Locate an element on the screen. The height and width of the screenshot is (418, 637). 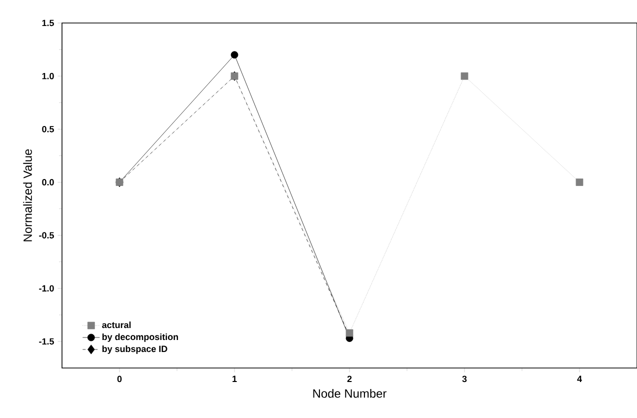
y-tick-label: 0.0 is located at coordinates (48, 182).